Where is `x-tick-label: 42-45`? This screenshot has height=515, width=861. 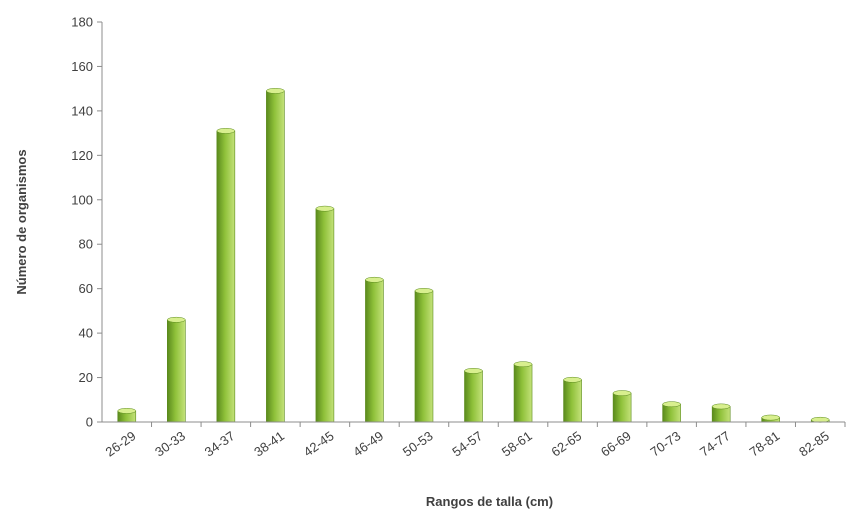
x-tick-label: 42-45 is located at coordinates (319, 443).